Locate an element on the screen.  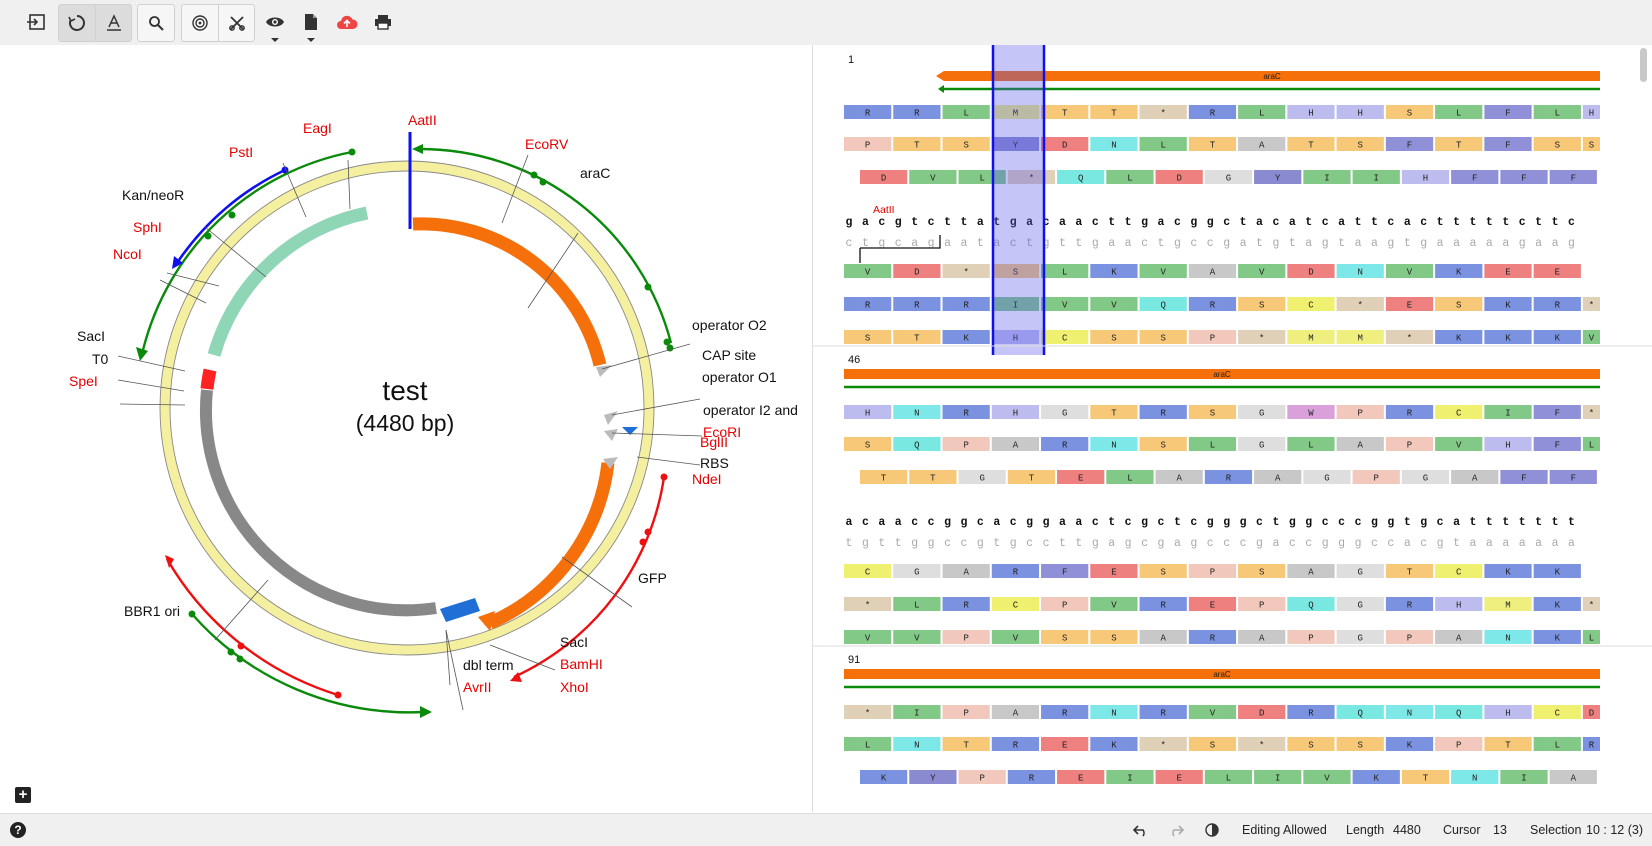
undo-icon is located at coordinates (1140, 831).